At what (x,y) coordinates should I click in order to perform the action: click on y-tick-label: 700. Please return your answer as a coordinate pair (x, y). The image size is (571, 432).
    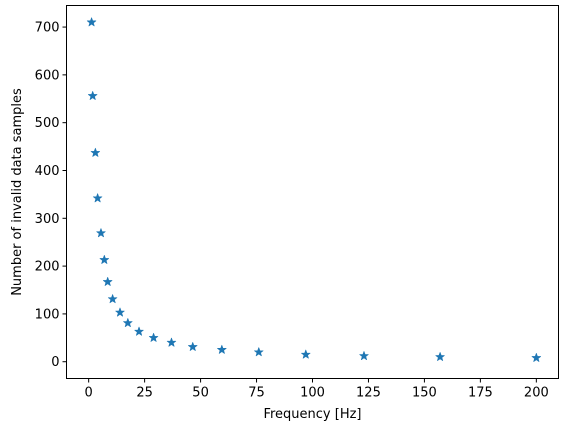
    Looking at the image, I should click on (47, 28).